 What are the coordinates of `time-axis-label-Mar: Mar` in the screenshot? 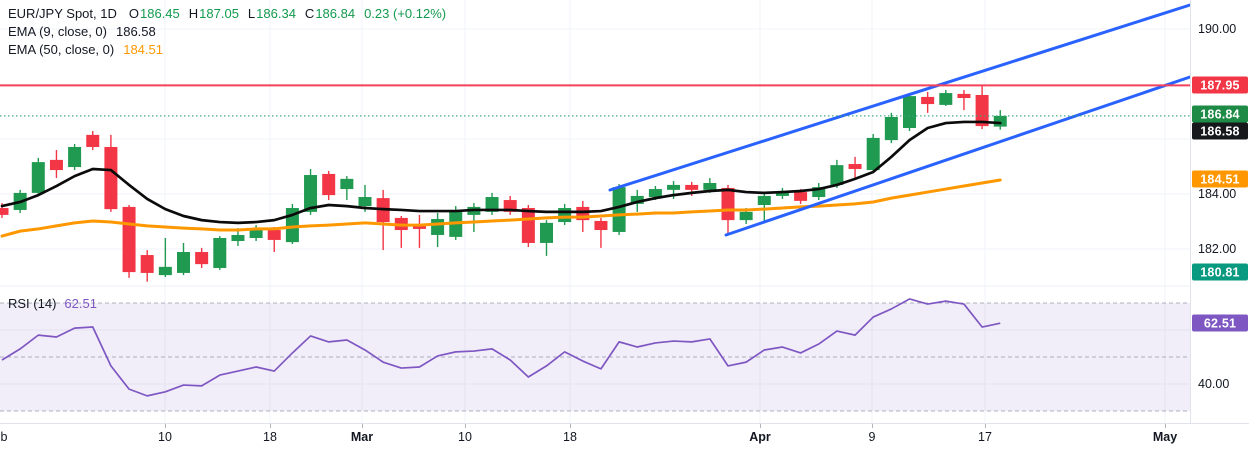 It's located at (362, 437).